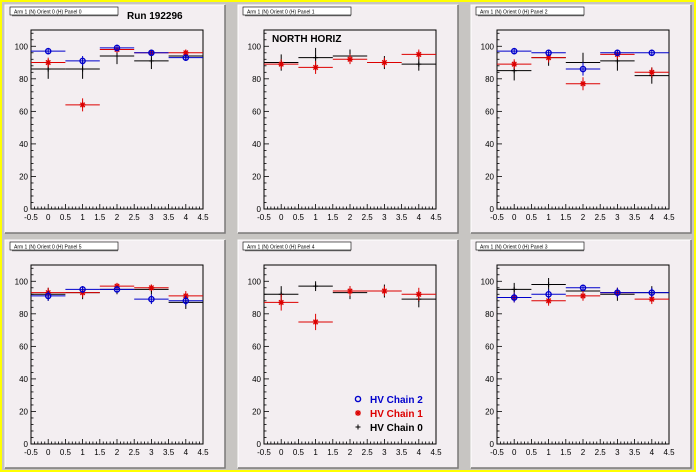 This screenshot has width=696, height=472. Describe the element at coordinates (389, 414) in the screenshot. I see `legend-entry: HV Chain 1` at that location.